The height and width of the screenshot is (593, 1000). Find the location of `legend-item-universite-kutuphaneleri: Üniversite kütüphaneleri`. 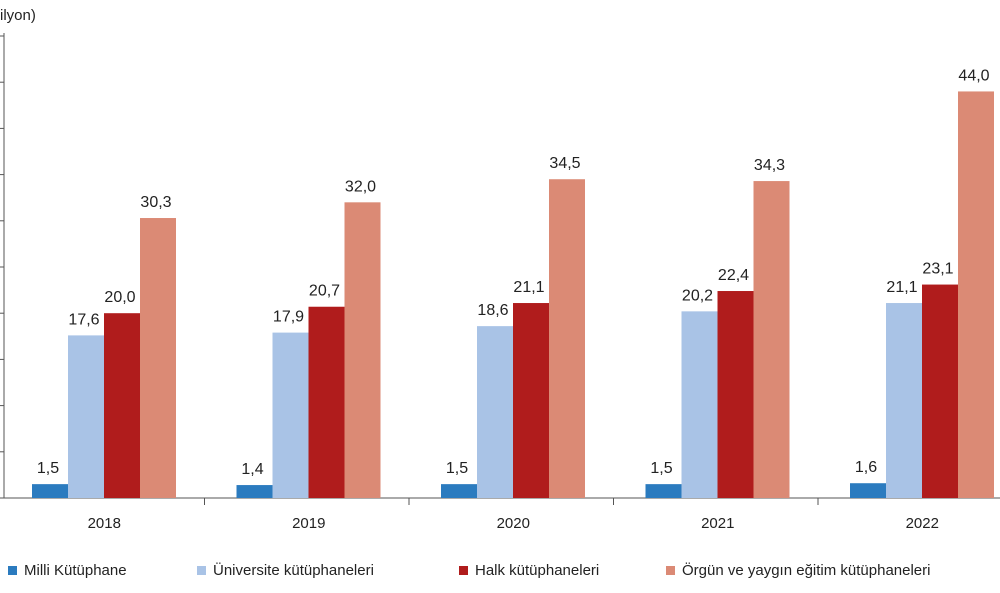

legend-item-universite-kutuphaneleri: Üniversite kütüphaneleri is located at coordinates (285, 570).